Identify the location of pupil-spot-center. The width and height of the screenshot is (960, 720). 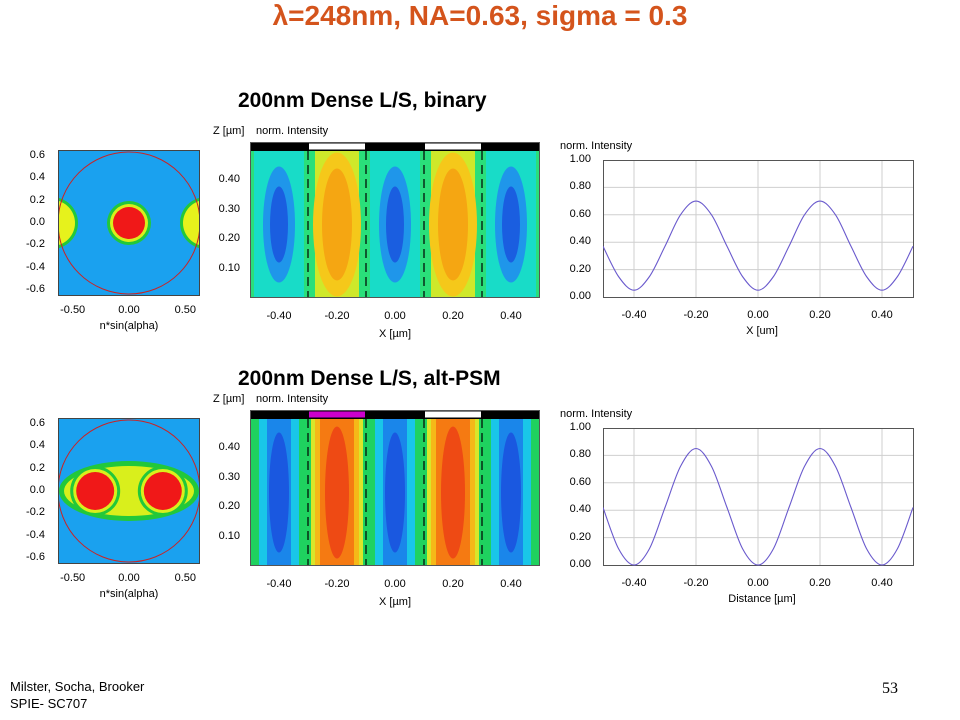
(129, 223).